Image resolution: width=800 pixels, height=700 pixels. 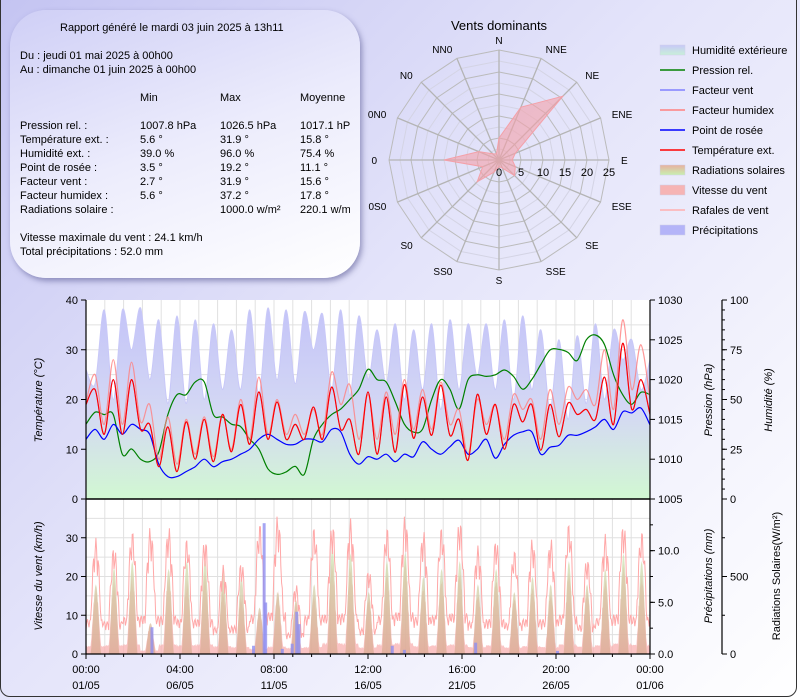 I want to click on axis-tick-label: 1030, so click(x=670, y=301).